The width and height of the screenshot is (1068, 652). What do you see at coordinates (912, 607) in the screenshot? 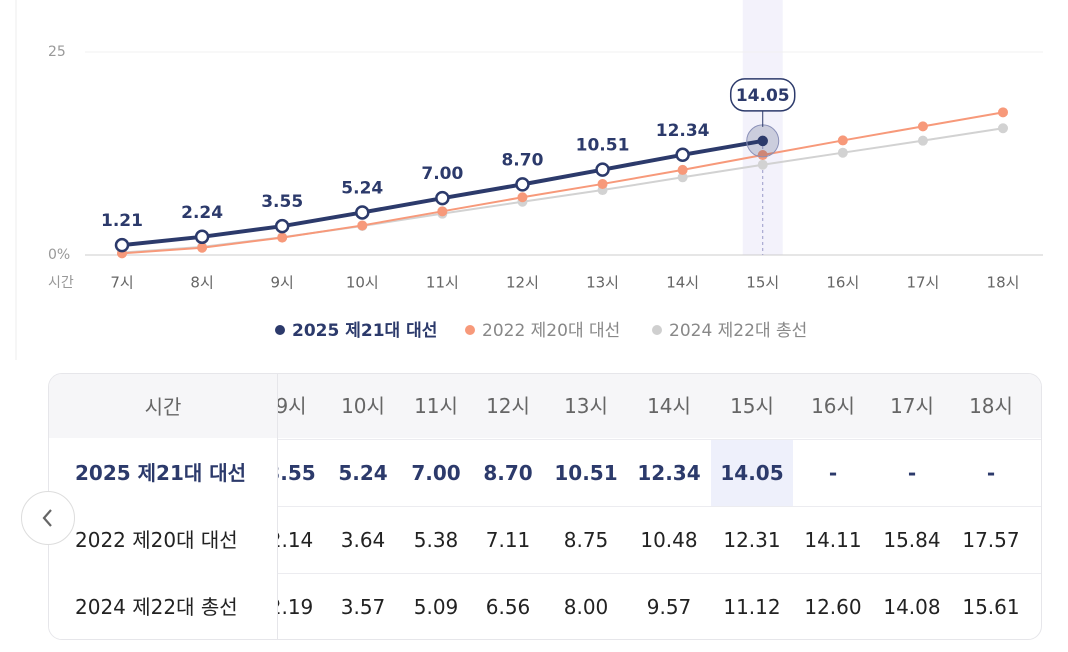
I see `table-cell: 14.08` at bounding box center [912, 607].